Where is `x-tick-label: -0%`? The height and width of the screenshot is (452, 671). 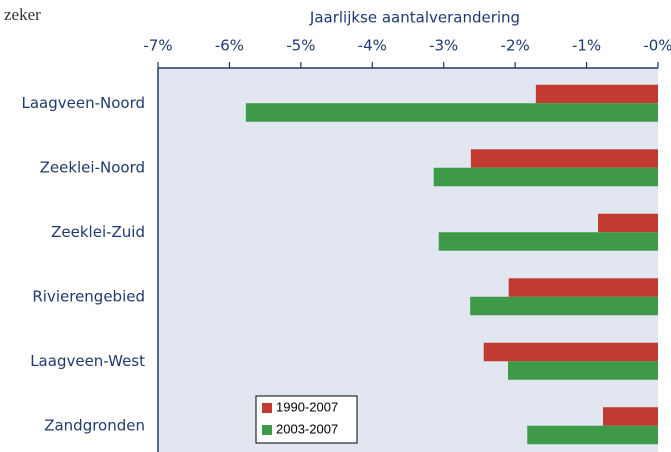 x-tick-label: -0% is located at coordinates (657, 46).